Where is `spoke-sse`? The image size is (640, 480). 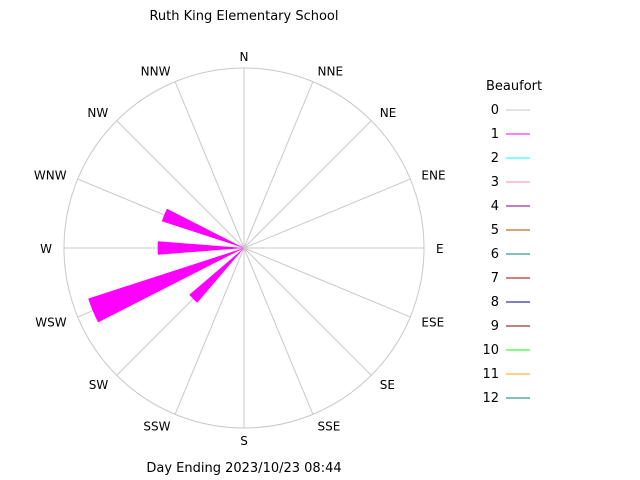 spoke-sse is located at coordinates (278, 331).